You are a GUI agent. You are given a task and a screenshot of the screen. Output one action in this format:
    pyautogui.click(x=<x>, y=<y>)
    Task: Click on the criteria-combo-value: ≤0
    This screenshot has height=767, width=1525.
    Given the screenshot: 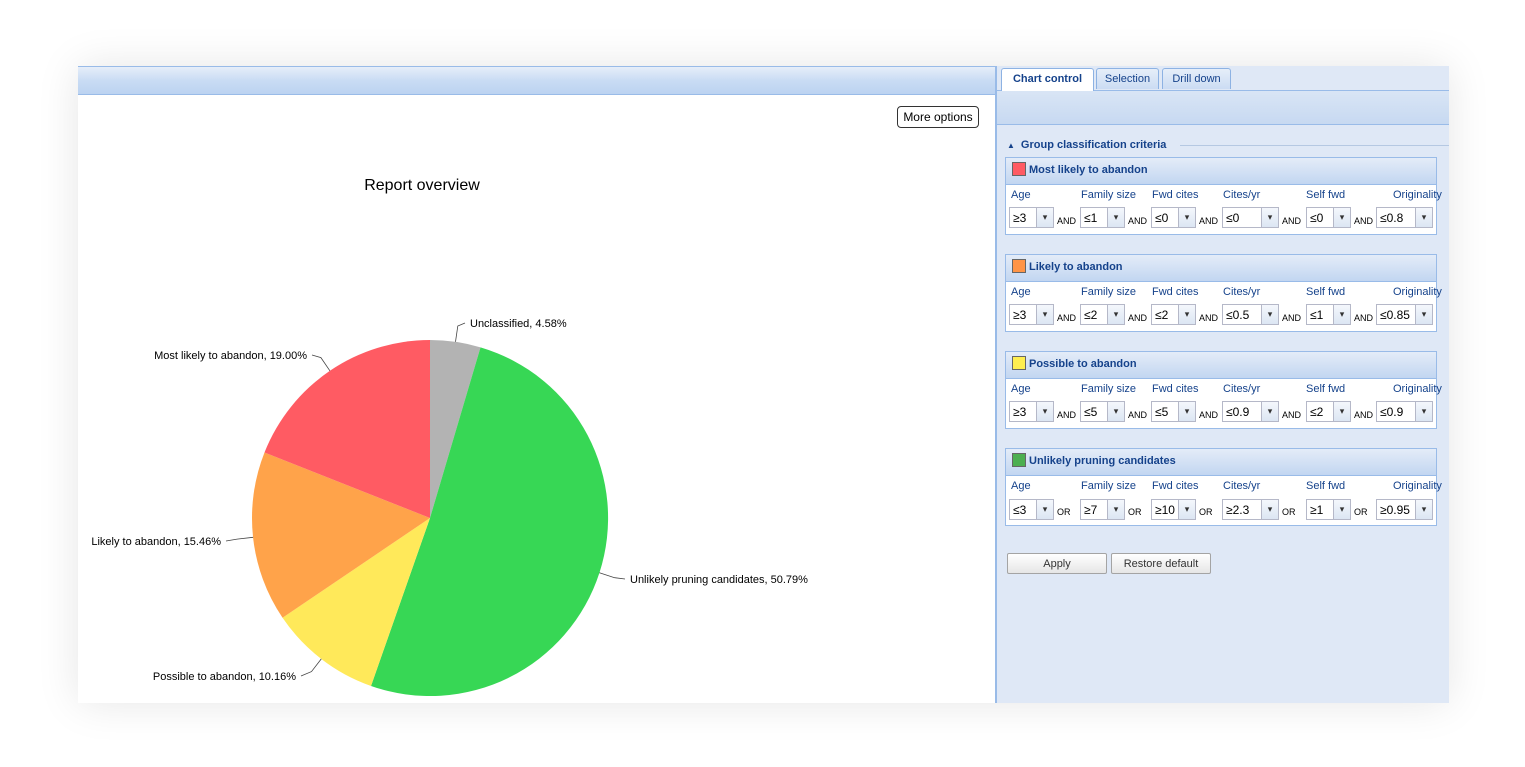 What is the action you would take?
    pyautogui.click(x=1167, y=218)
    